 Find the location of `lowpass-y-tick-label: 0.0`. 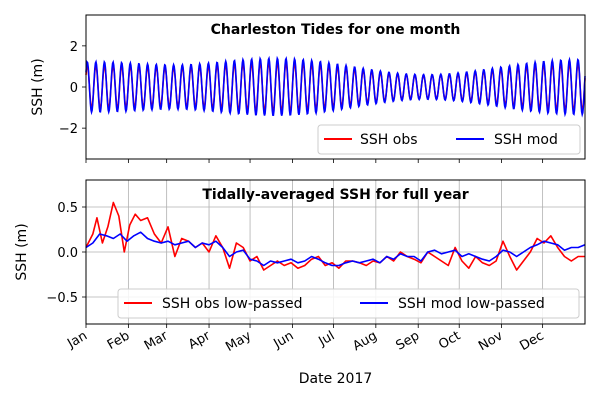

lowpass-y-tick-label: 0.0 is located at coordinates (67, 253).